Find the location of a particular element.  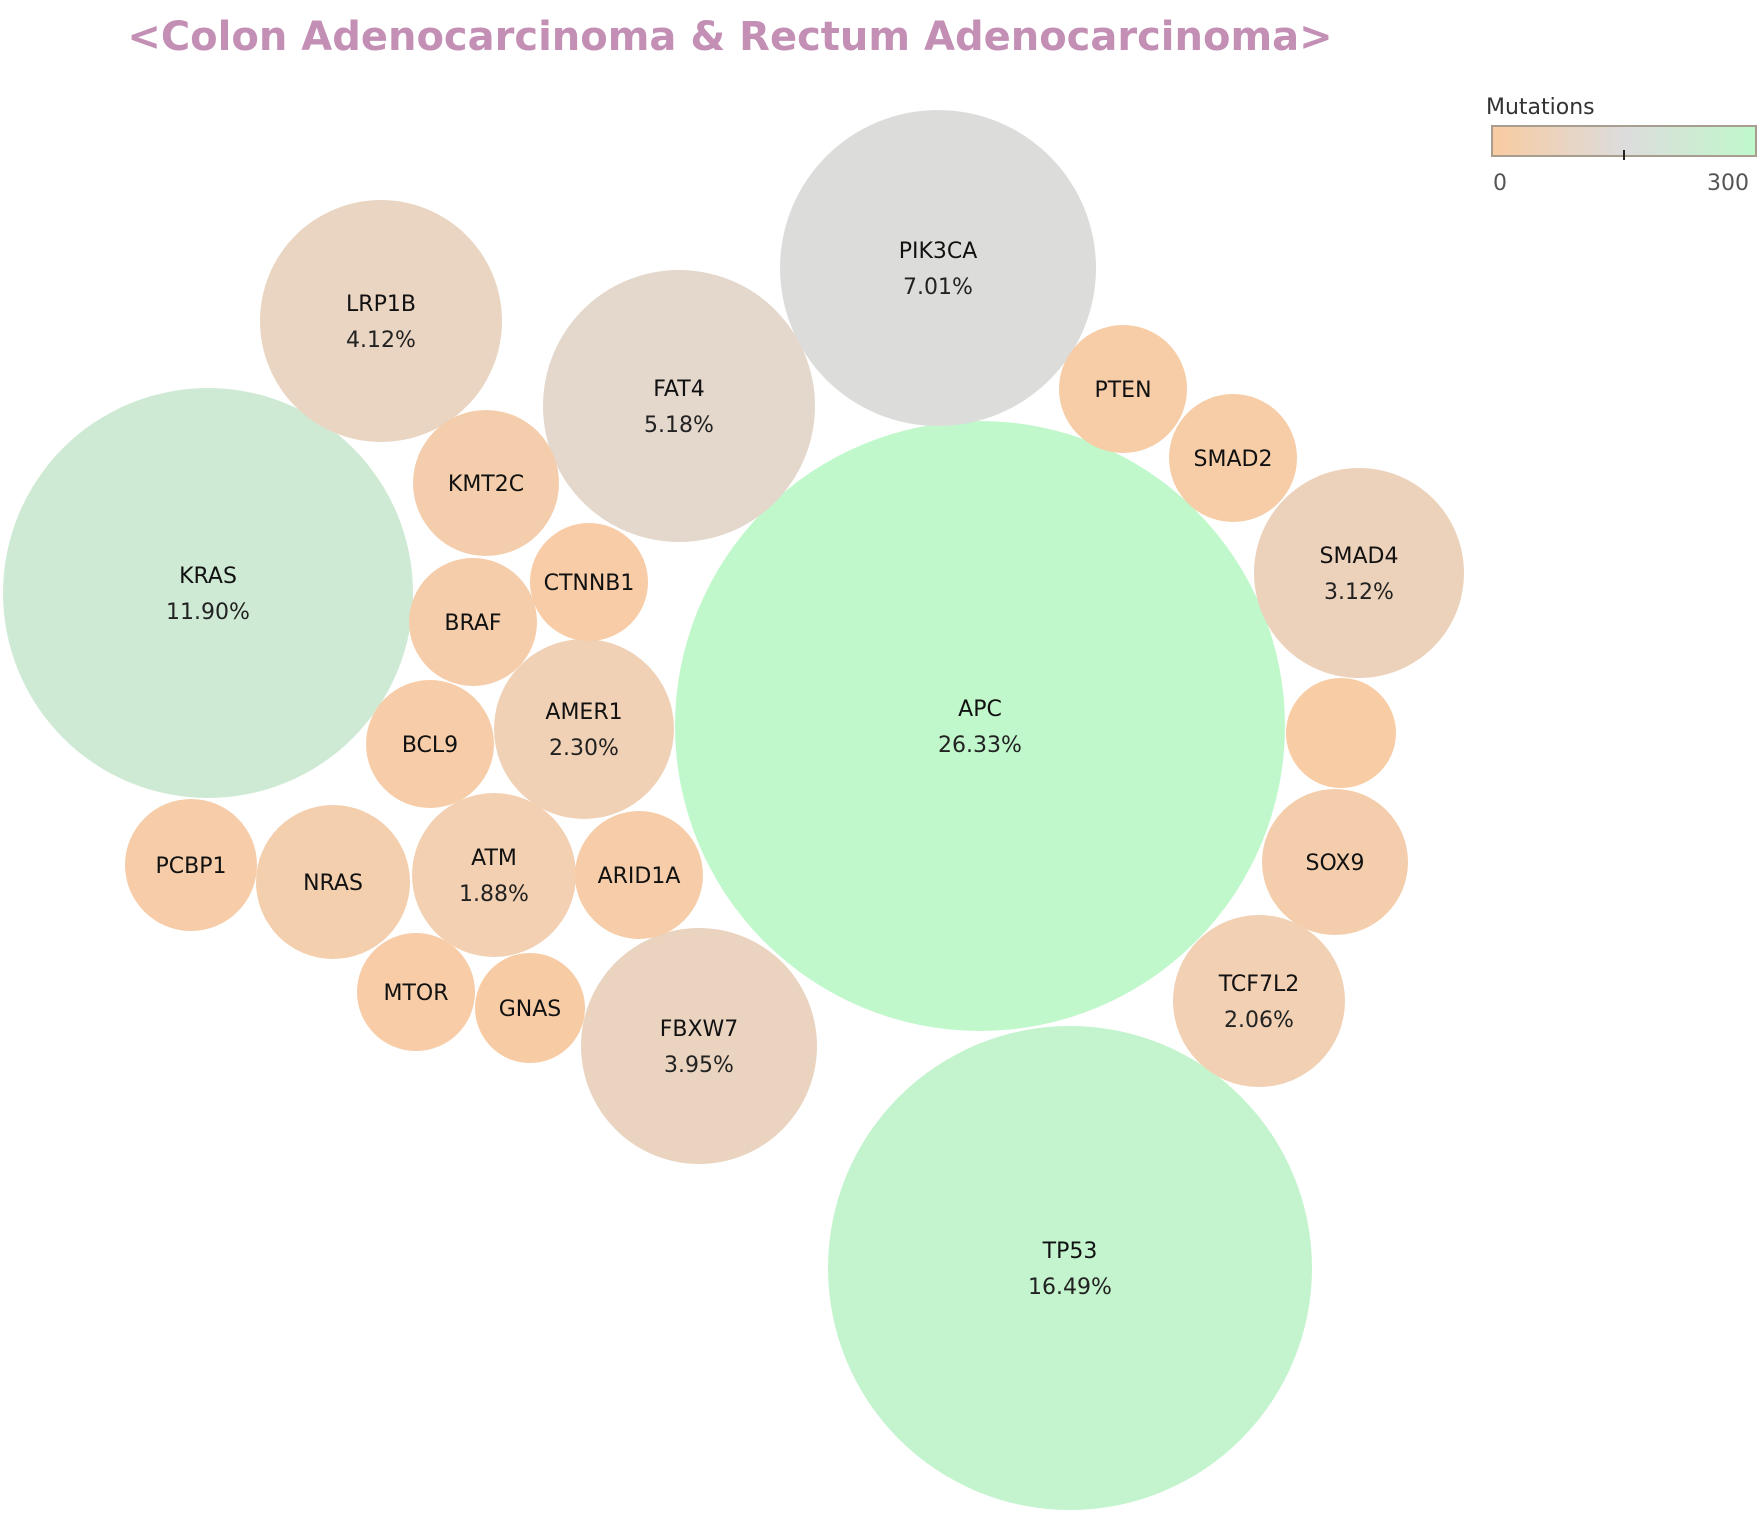

gene-label-amer1: AMER1 is located at coordinates (583, 712).